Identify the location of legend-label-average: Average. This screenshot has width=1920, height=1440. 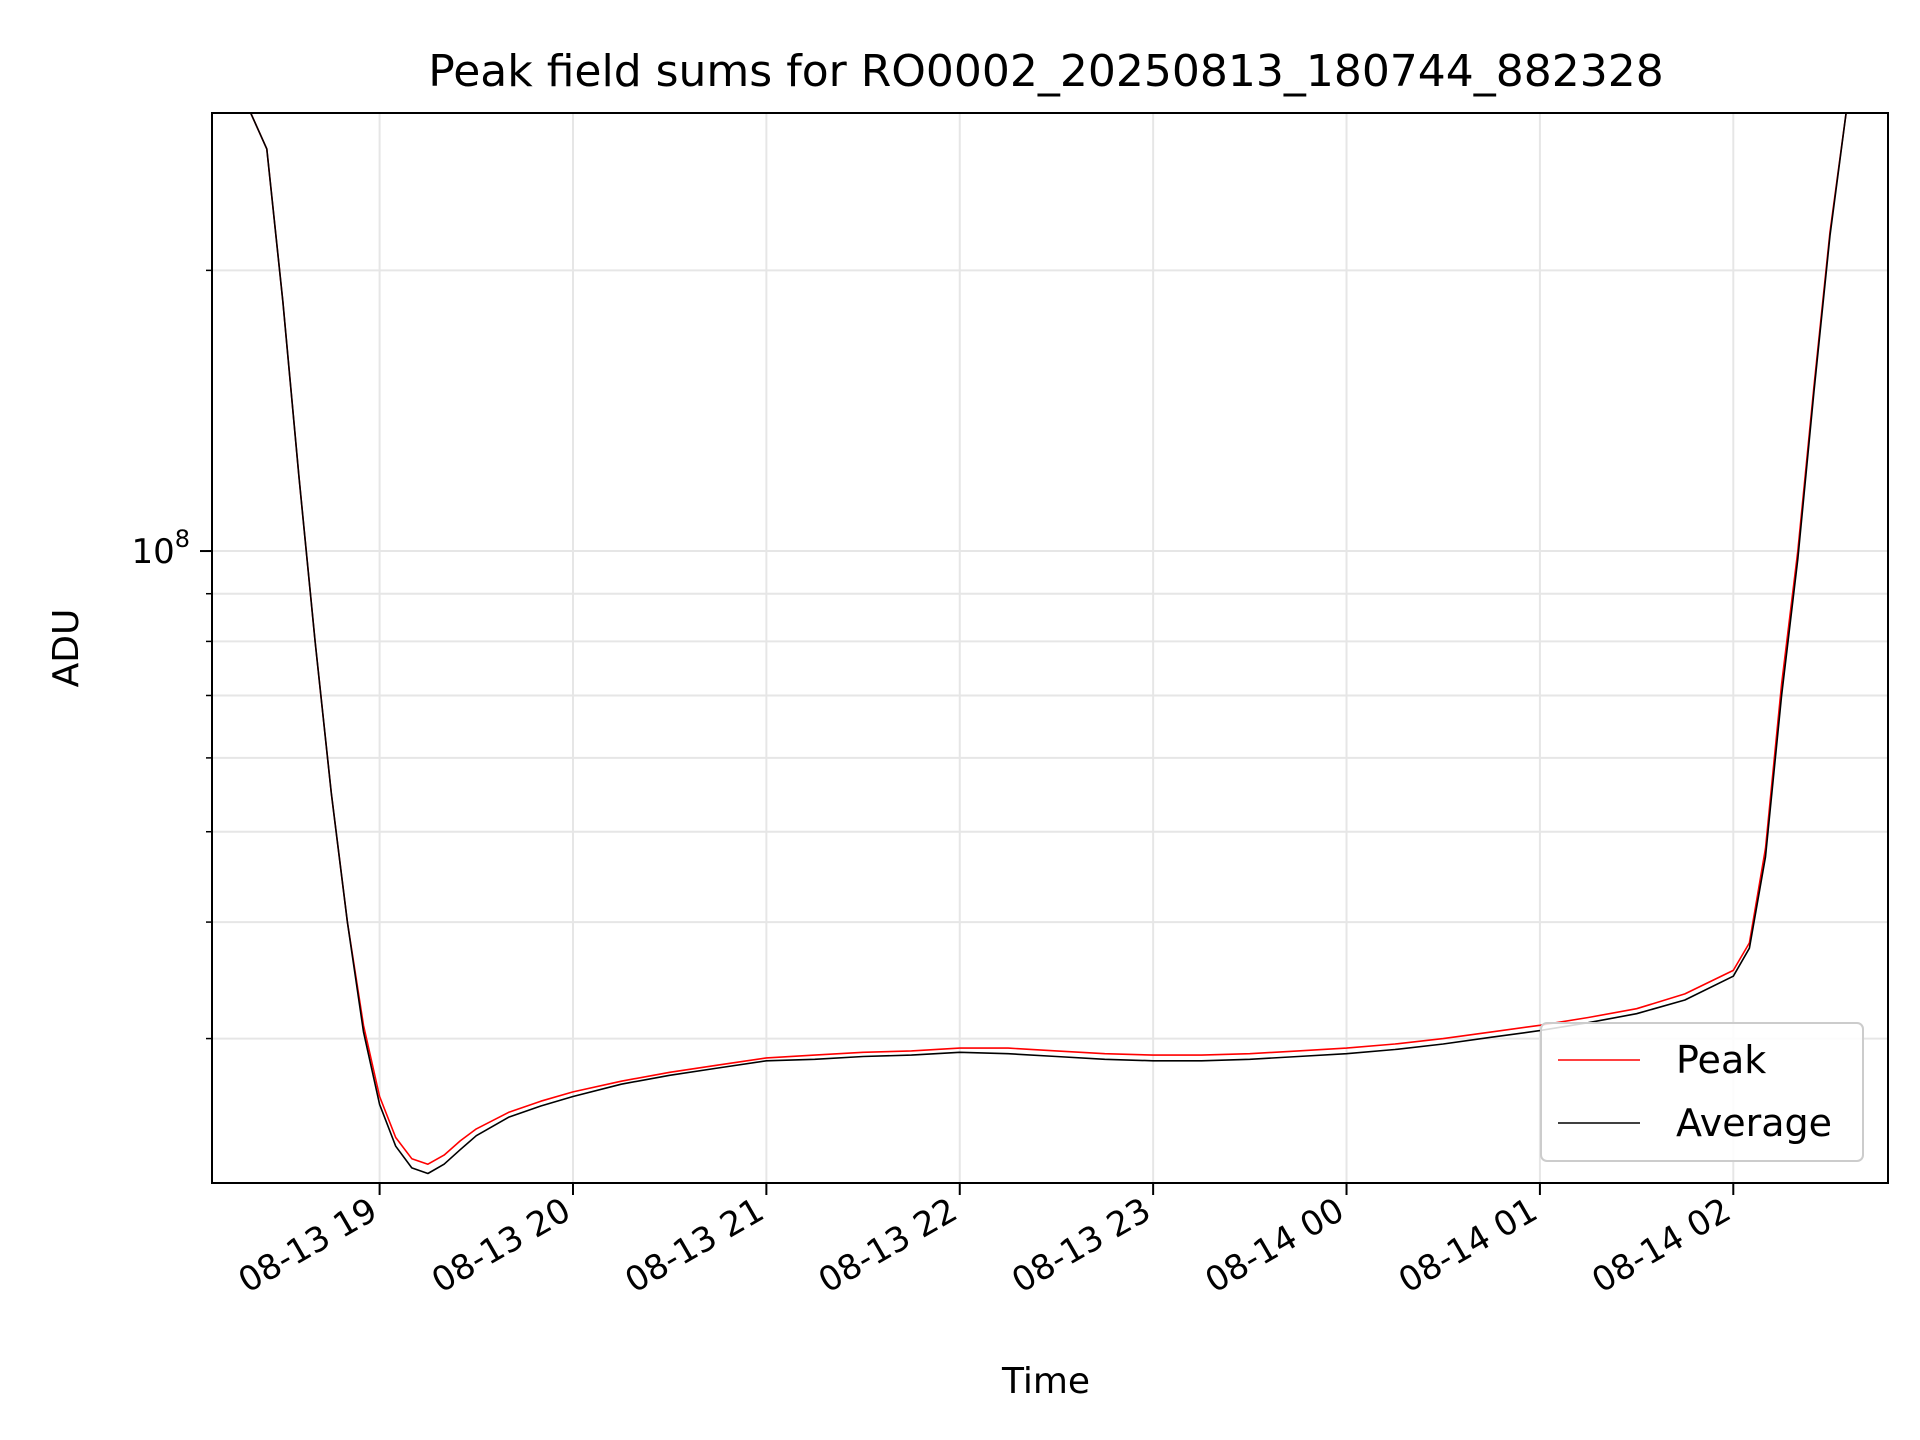
(1754, 1123).